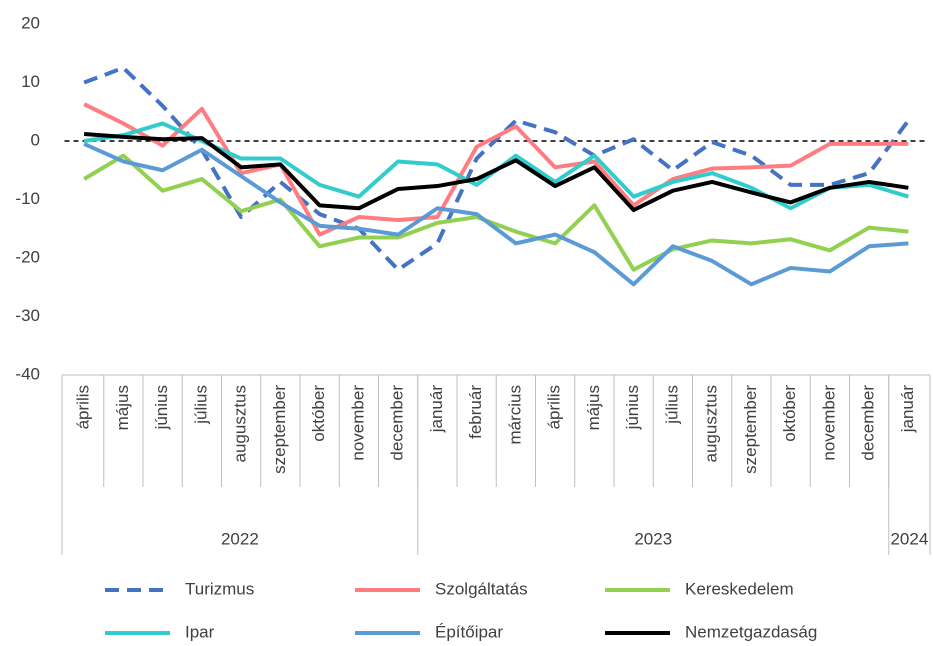  Describe the element at coordinates (27, 373) in the screenshot. I see `y-tick-label: -40` at that location.